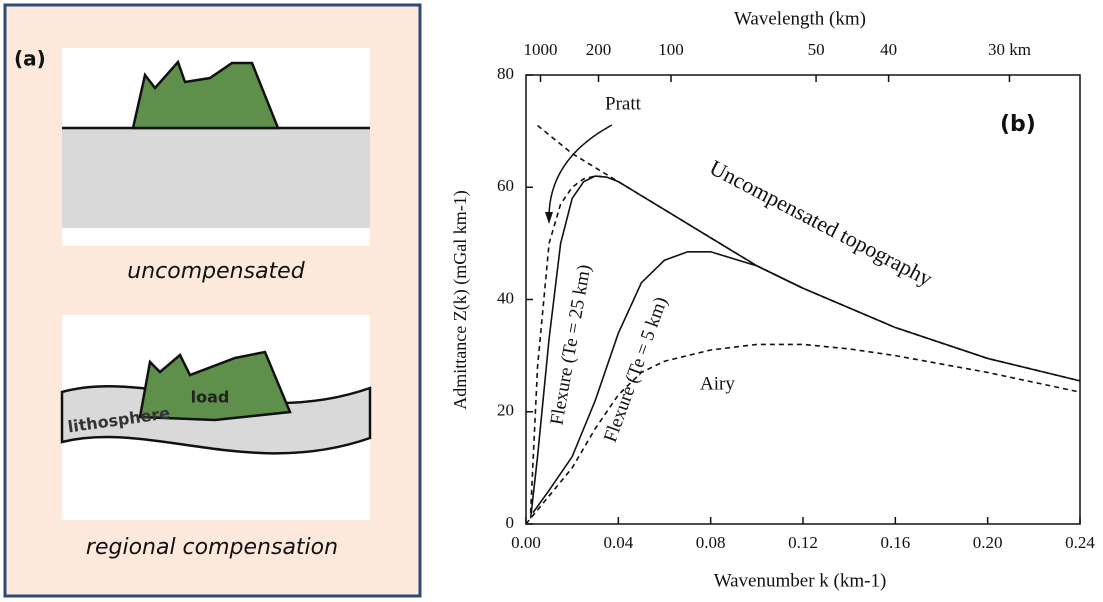 The image size is (1103, 602). I want to click on y-axis-title: Admittance Z(k) (mGal km-1), so click(460, 299).